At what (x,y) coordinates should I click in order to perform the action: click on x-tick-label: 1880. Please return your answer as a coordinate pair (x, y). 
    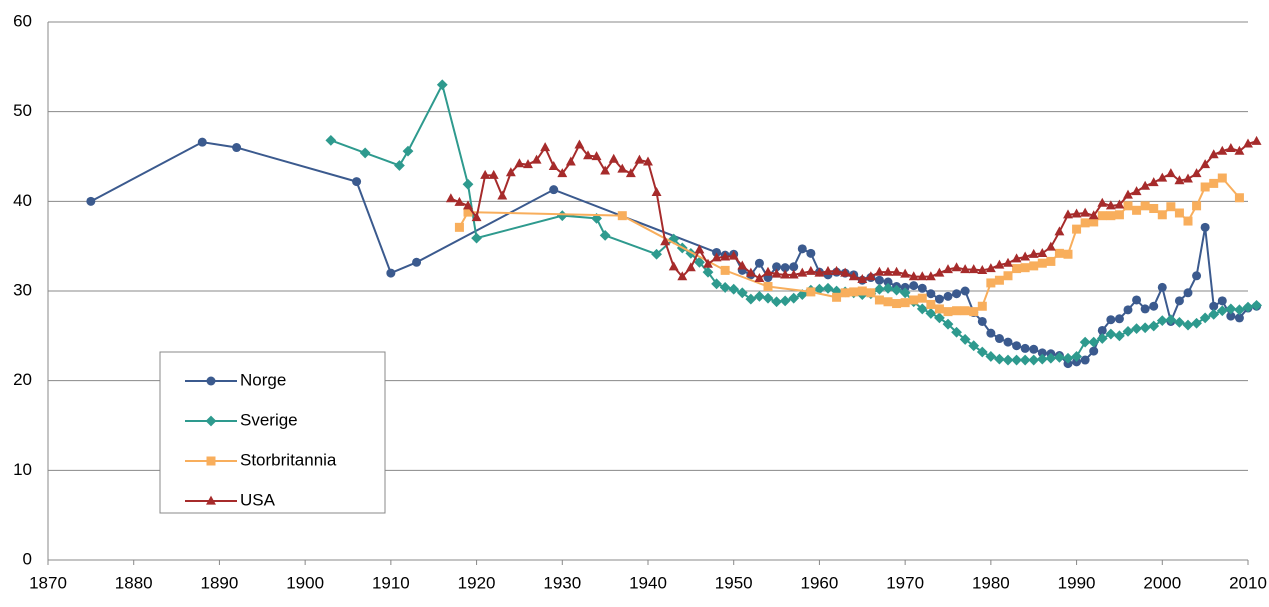
    Looking at the image, I should click on (134, 582).